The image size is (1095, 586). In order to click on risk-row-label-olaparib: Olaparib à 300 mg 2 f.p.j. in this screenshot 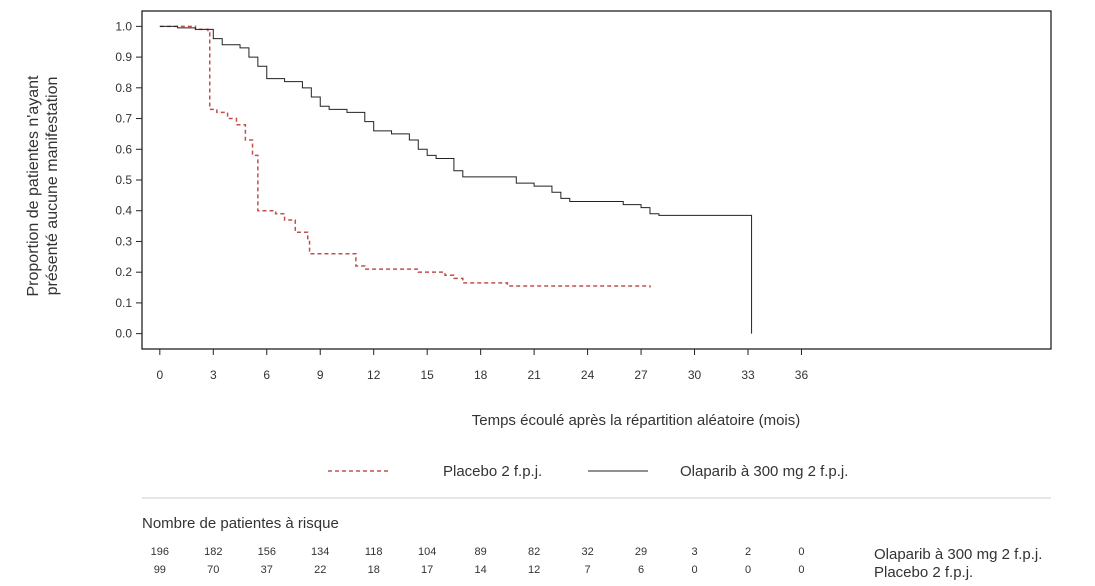, I will do `click(958, 554)`.